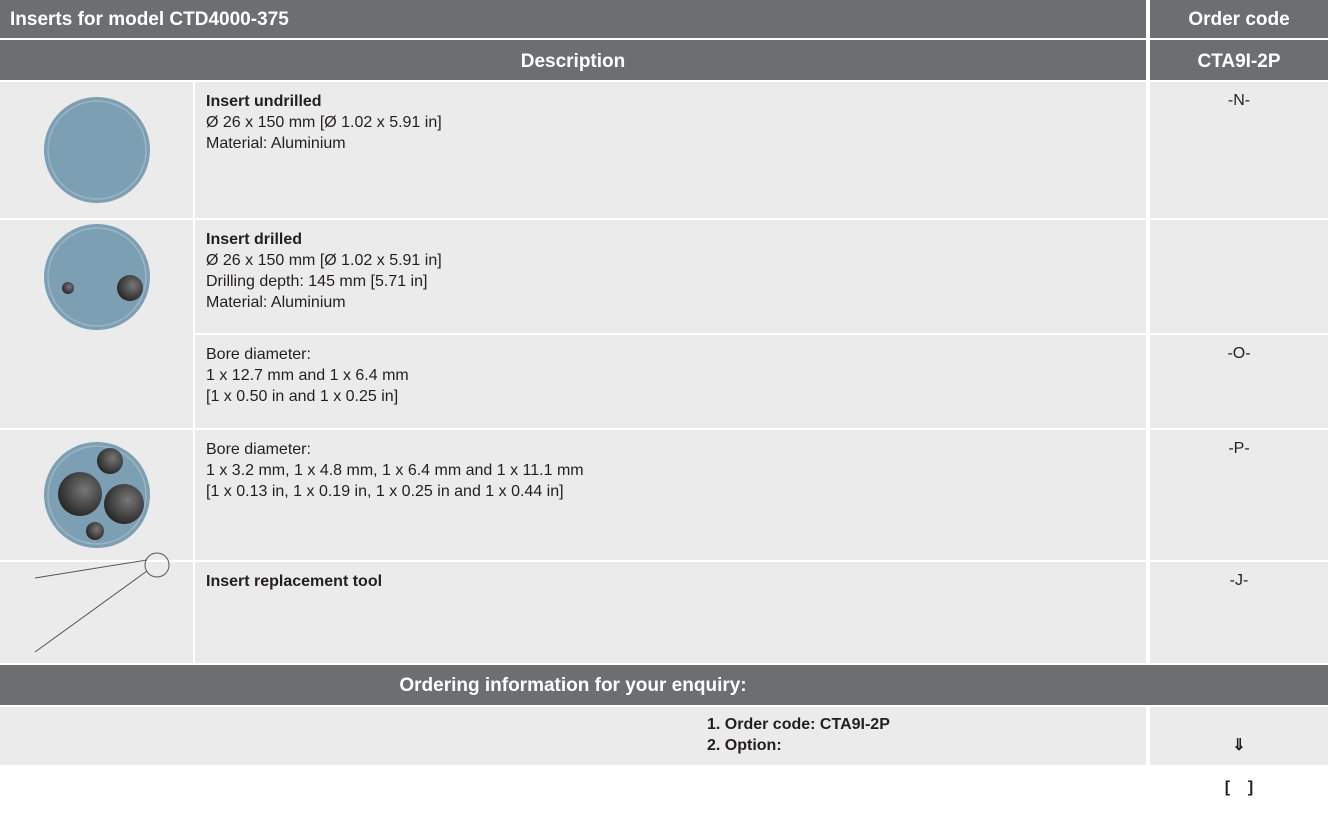  What do you see at coordinates (573, 736) in the screenshot?
I see `ordering-lines: 1. Order code: CTA9I-2P 2. Option:` at bounding box center [573, 736].